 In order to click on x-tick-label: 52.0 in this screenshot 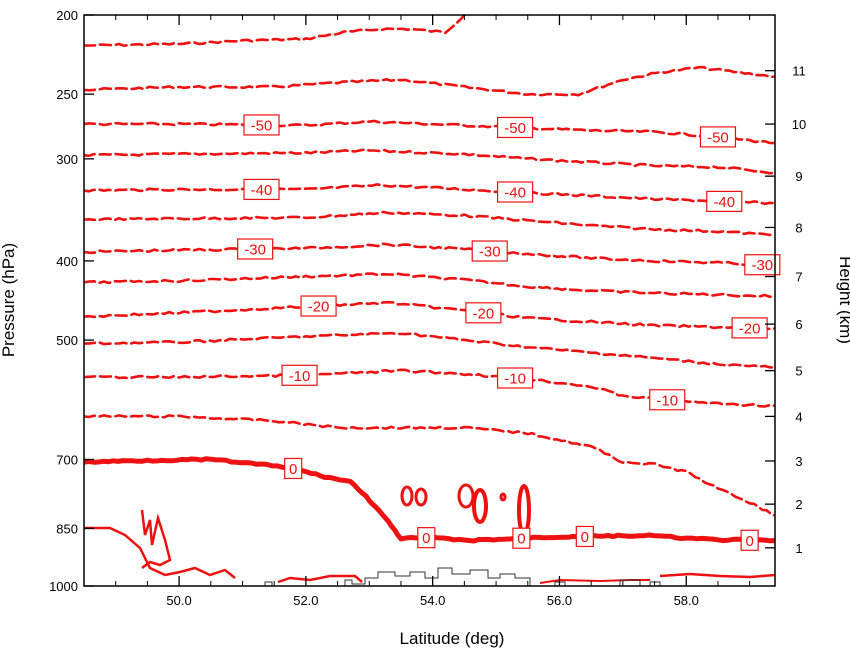, I will do `click(305, 600)`.